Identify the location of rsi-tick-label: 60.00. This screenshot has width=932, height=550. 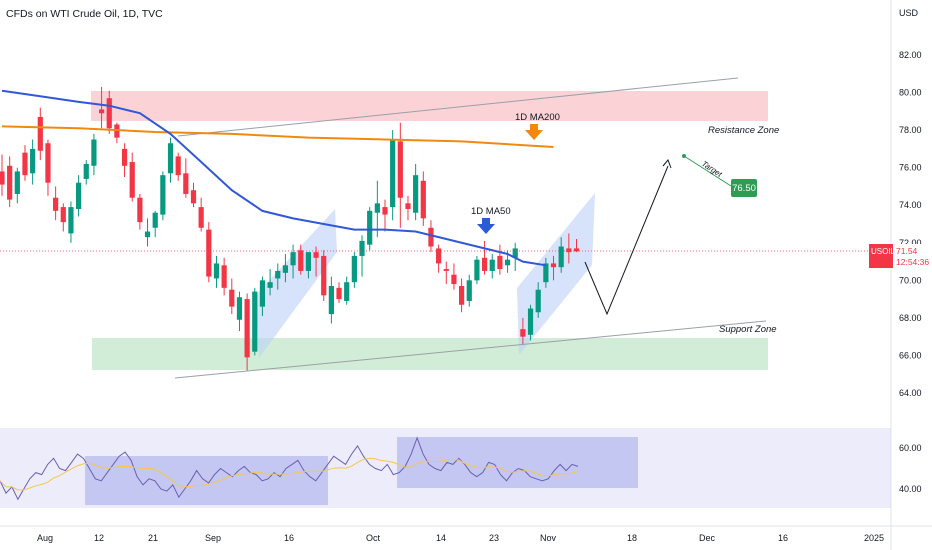
(910, 448).